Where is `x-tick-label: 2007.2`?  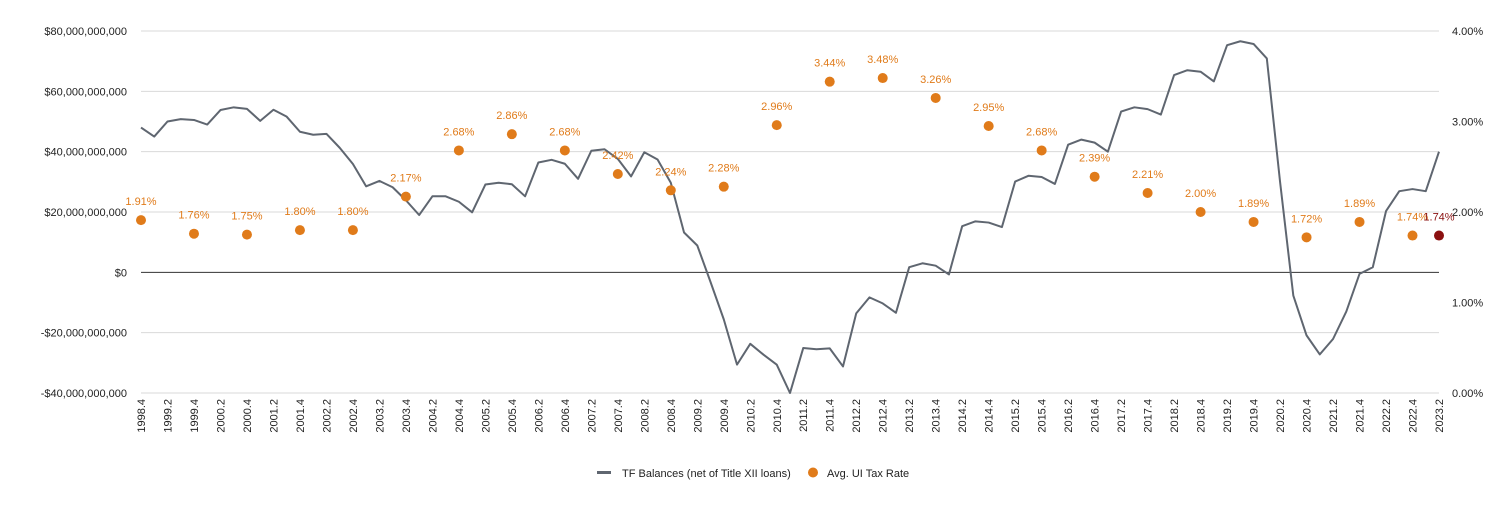 x-tick-label: 2007.2 is located at coordinates (592, 416).